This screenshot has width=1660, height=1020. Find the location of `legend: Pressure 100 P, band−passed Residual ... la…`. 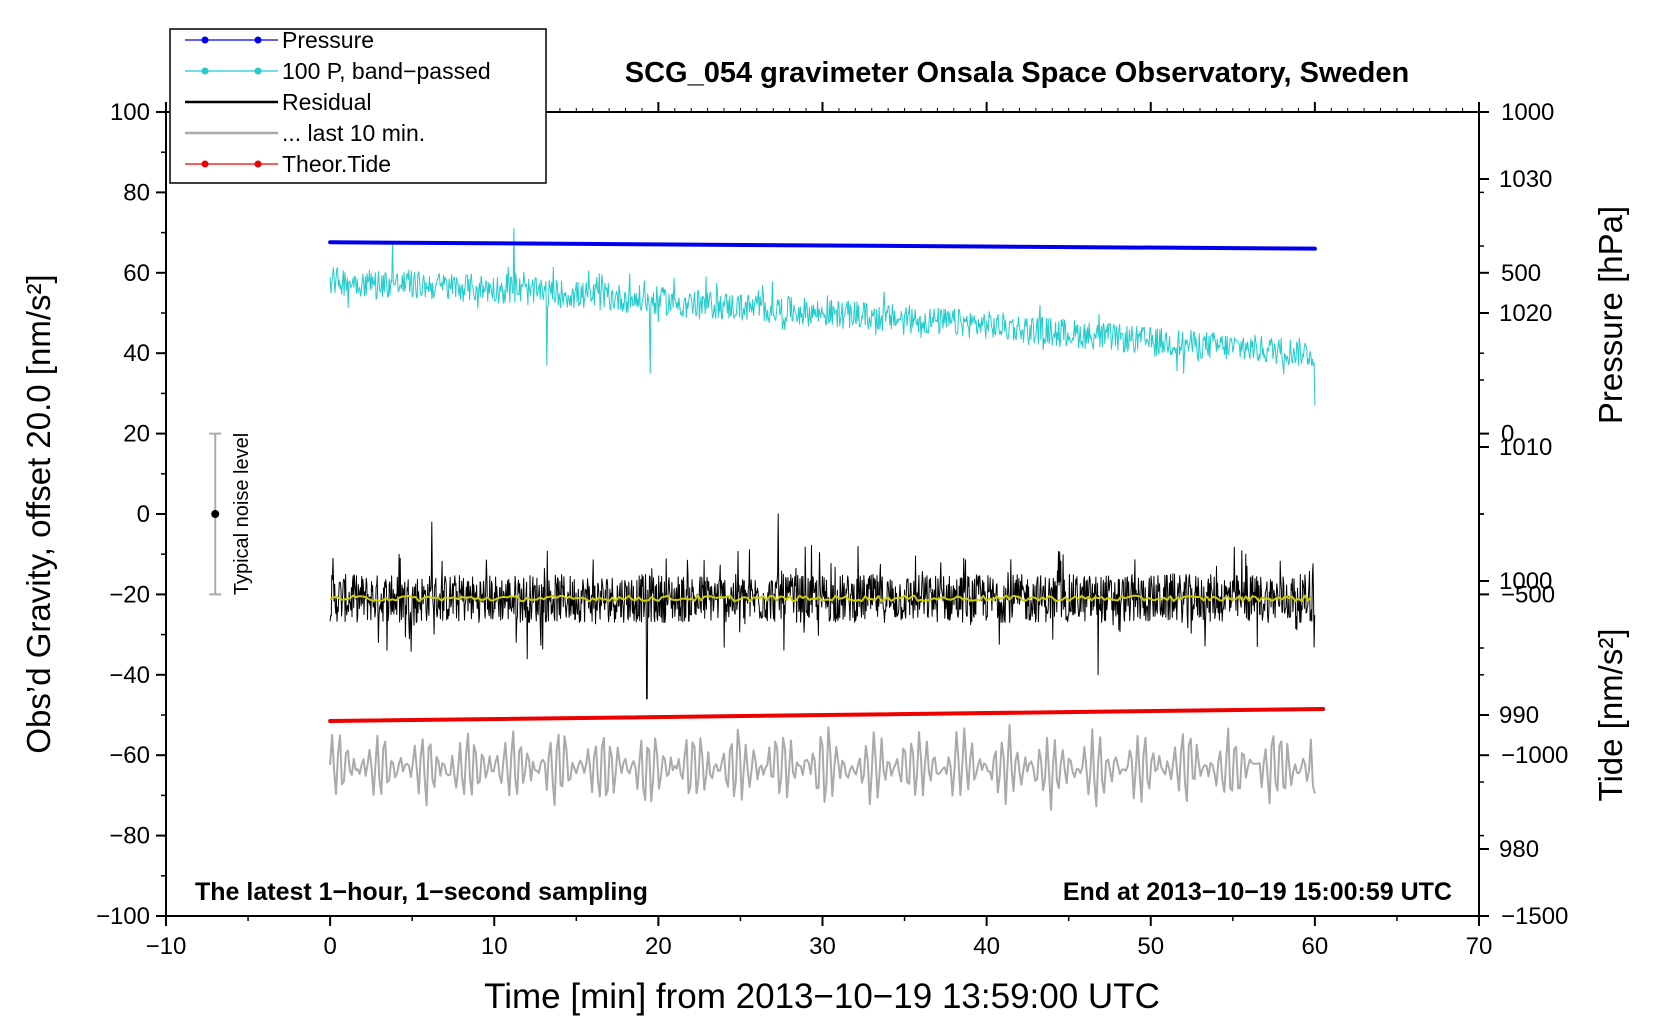

legend: Pressure 100 P, band−passed Residual ... la… is located at coordinates (358, 105).